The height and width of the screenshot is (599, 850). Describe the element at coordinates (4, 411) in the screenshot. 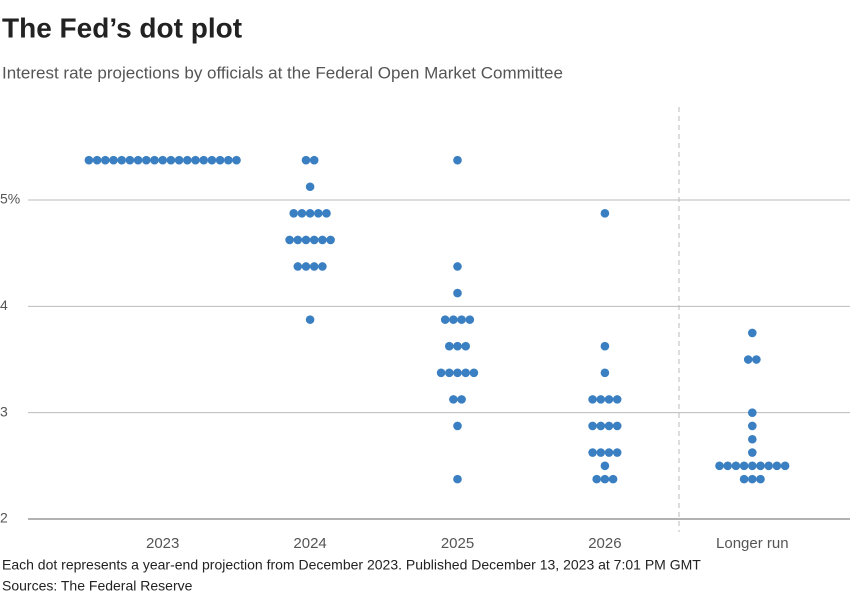

I see `y-tick-label: 3` at that location.